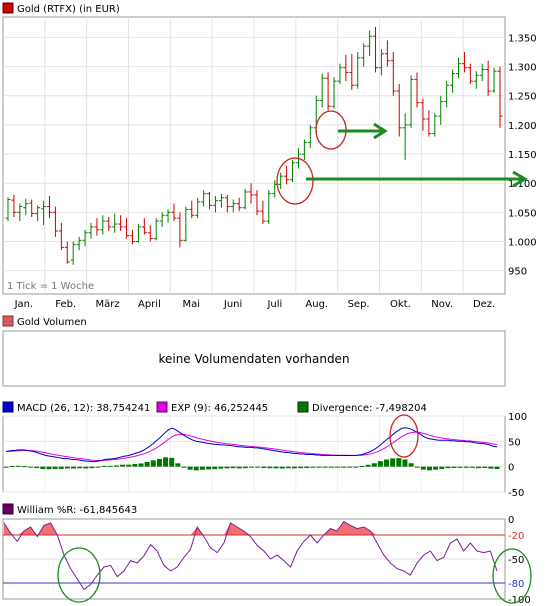 The image size is (545, 606). Describe the element at coordinates (404, 436) in the screenshot. I see `annotation-circle-macd` at that location.